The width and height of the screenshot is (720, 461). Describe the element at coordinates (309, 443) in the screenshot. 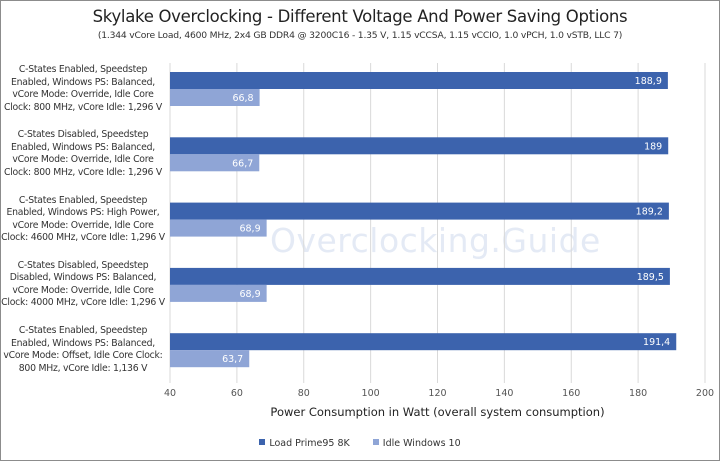

I see `legend-label-load: Load Prime95 8K` at that location.